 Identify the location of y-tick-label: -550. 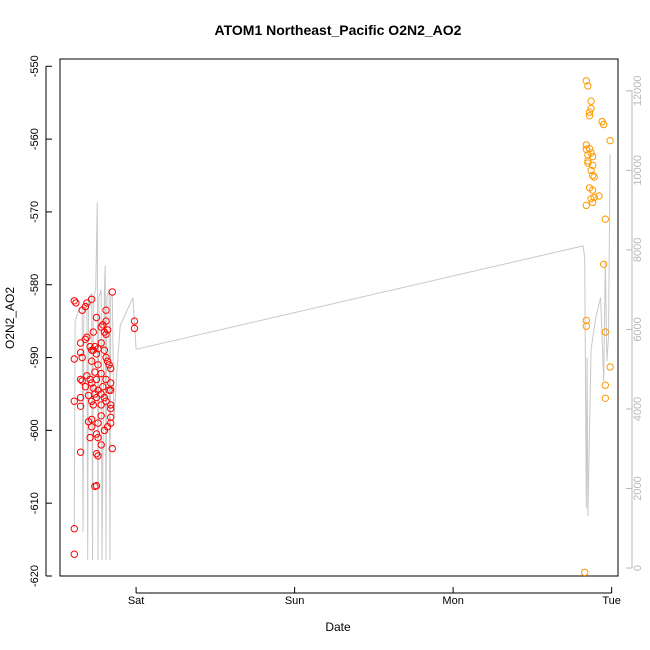
(35, 66).